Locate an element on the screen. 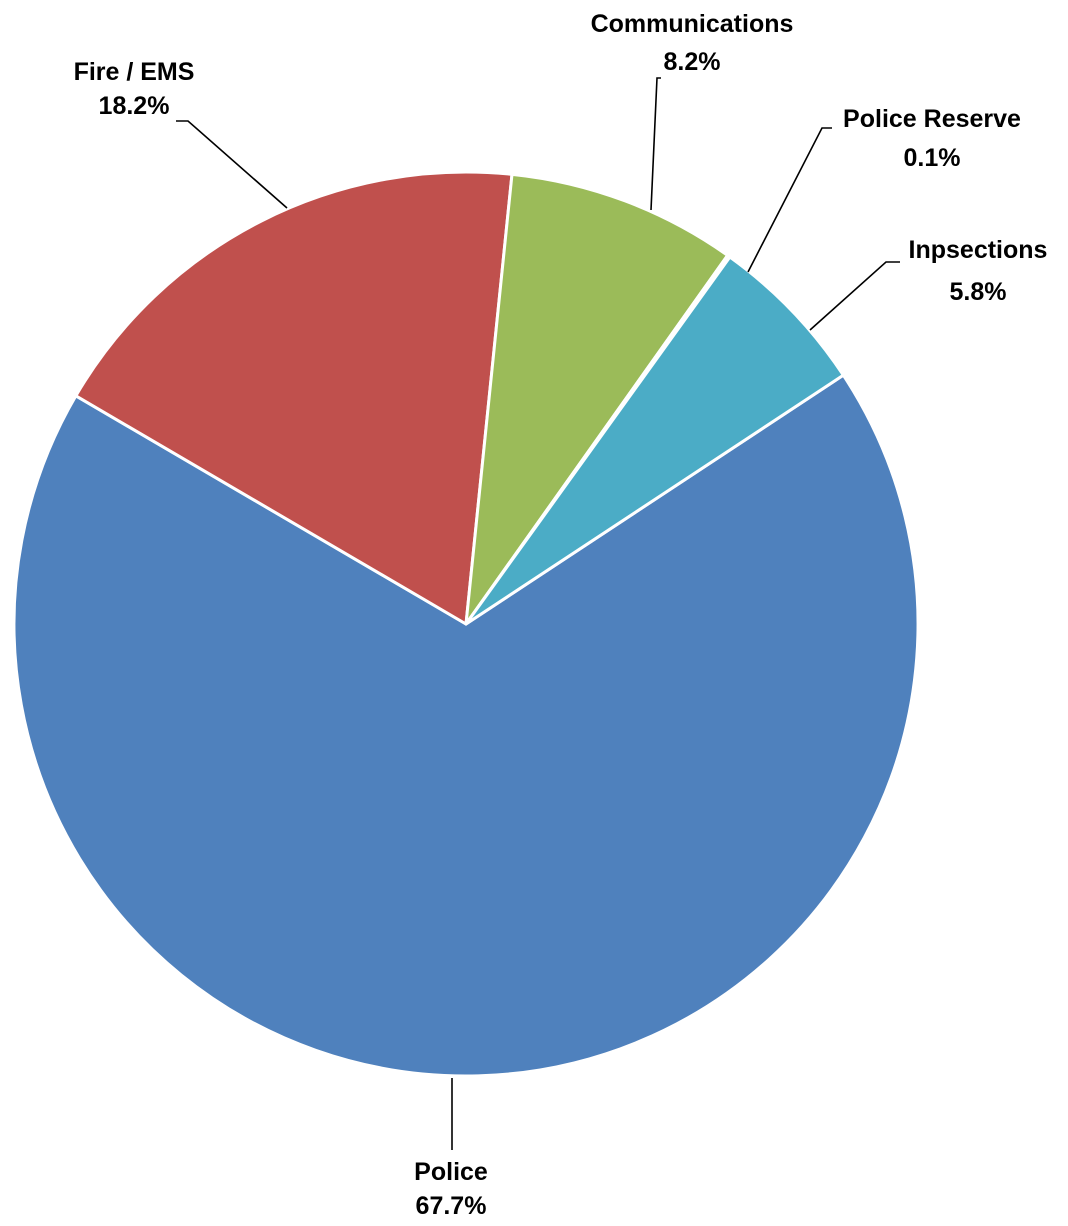 The image size is (1068, 1226). pie-slice-inspections is located at coordinates (654, 440).